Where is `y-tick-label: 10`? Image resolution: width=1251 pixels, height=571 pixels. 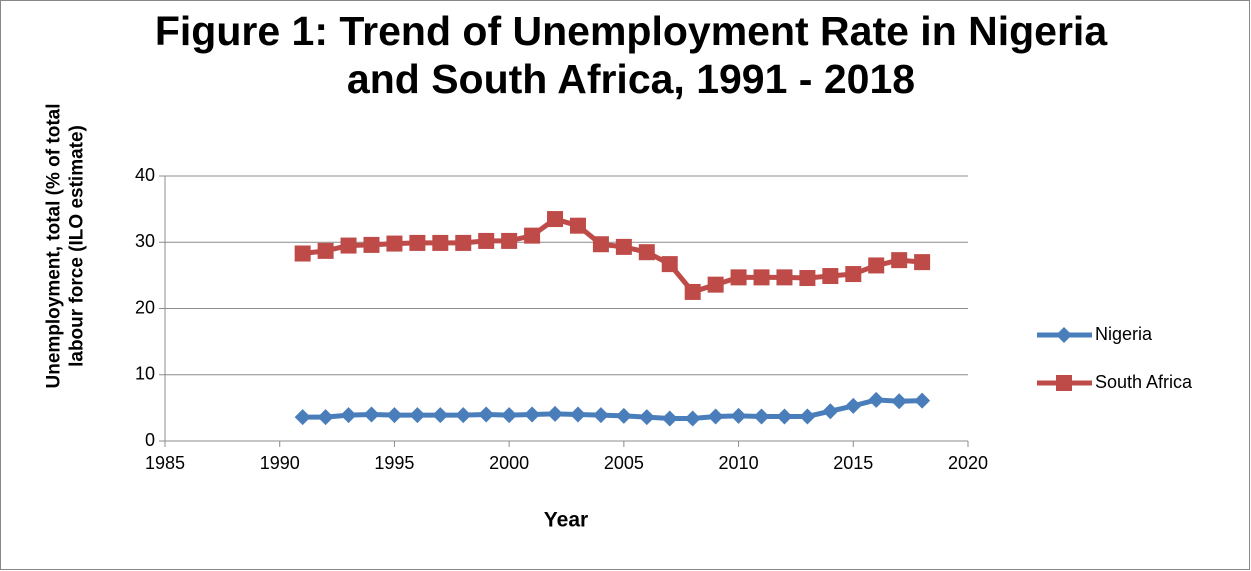
y-tick-label: 10 is located at coordinates (145, 374).